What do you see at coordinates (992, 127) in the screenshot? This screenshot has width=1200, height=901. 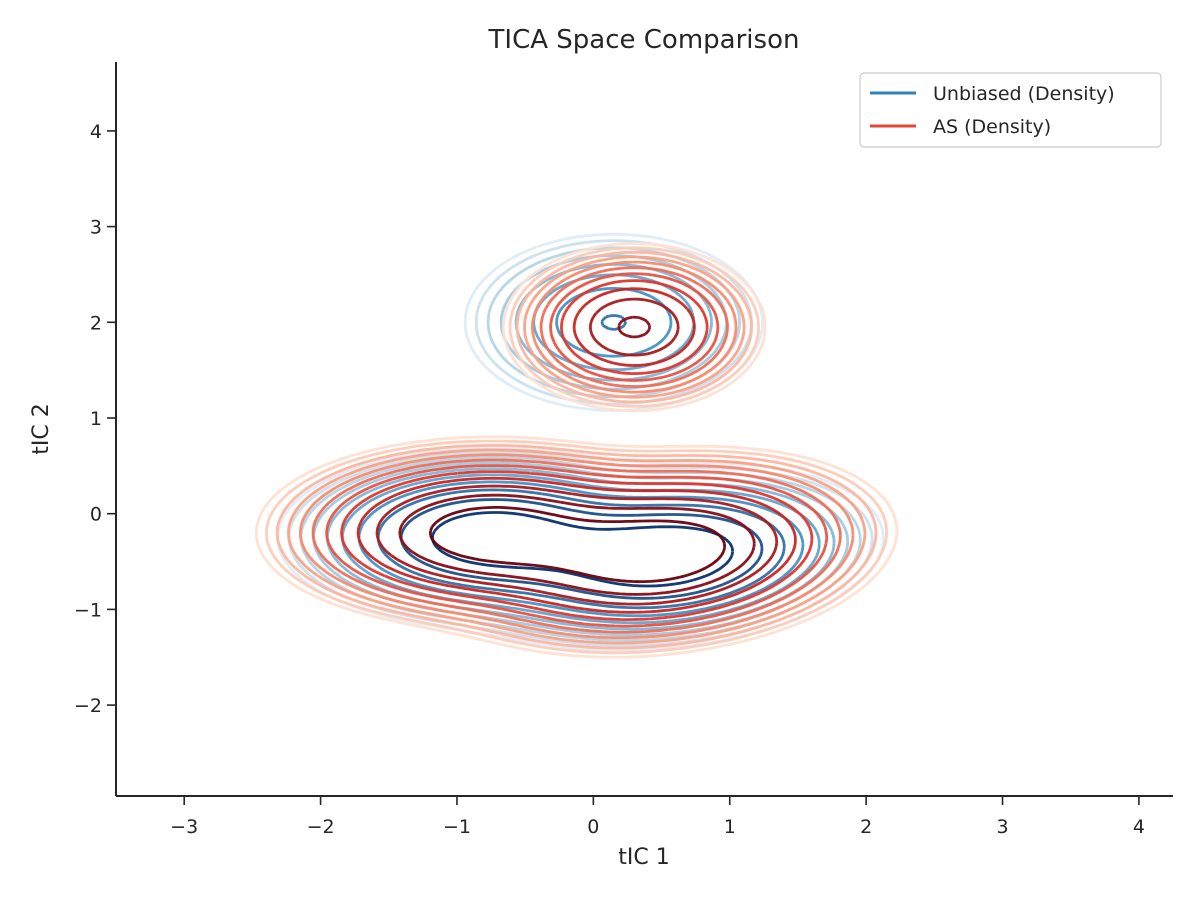 I see `legend-label-as: AS (Density)` at bounding box center [992, 127].